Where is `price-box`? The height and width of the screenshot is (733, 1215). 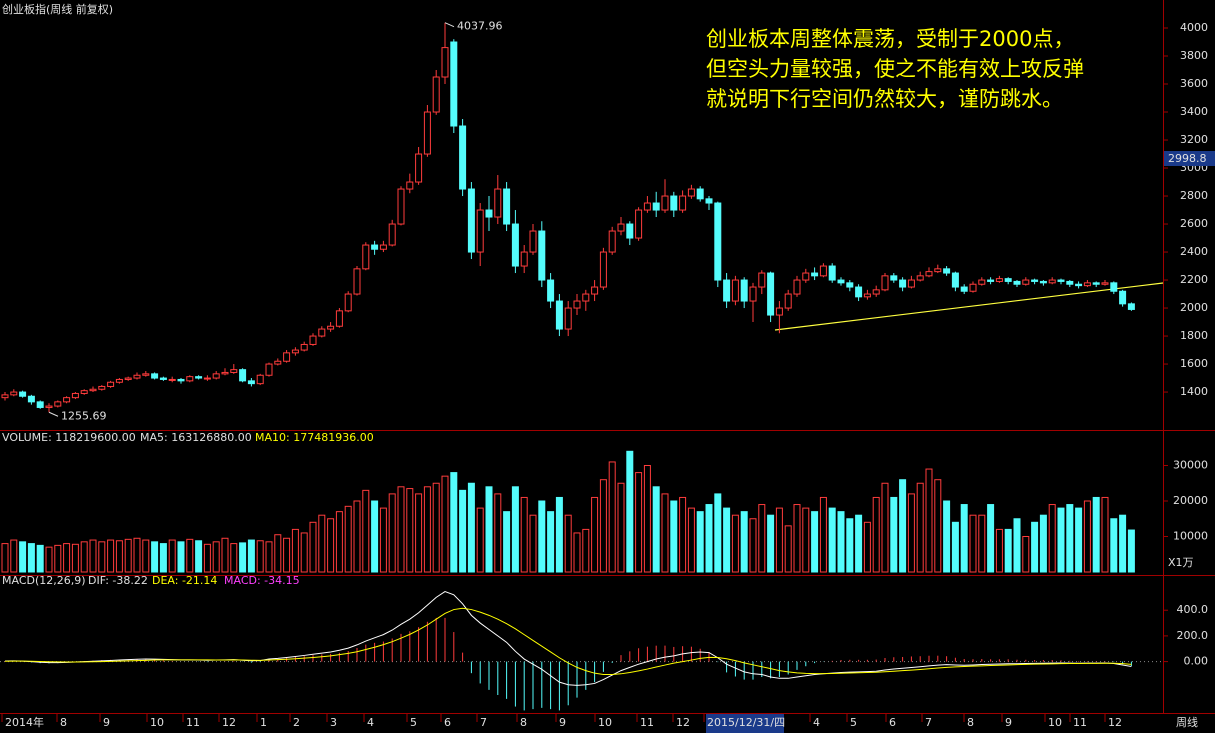 price-box is located at coordinates (1189, 158).